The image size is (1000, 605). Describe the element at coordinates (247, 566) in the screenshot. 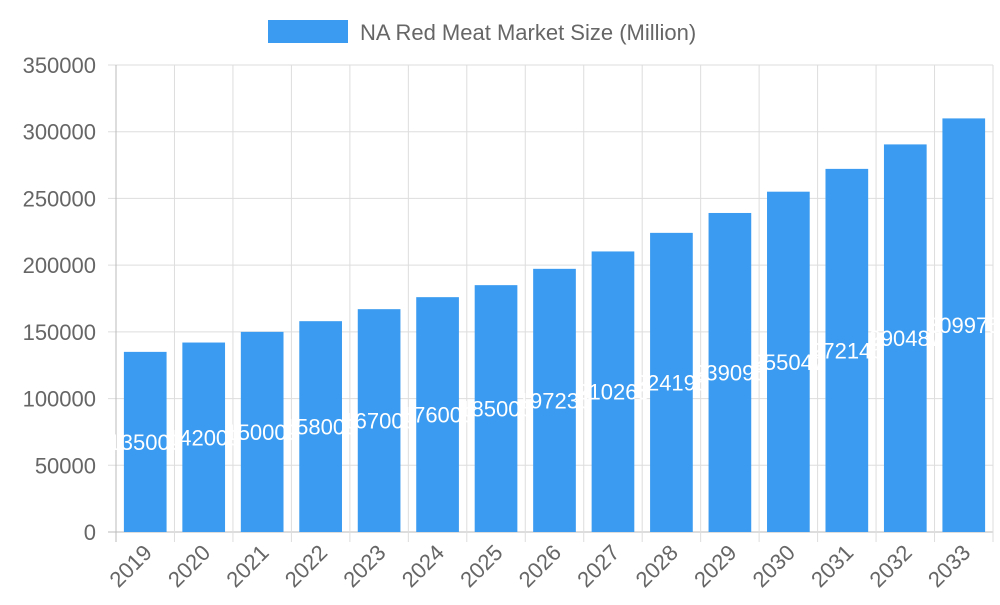

I see `x-tick-label: 2021` at that location.